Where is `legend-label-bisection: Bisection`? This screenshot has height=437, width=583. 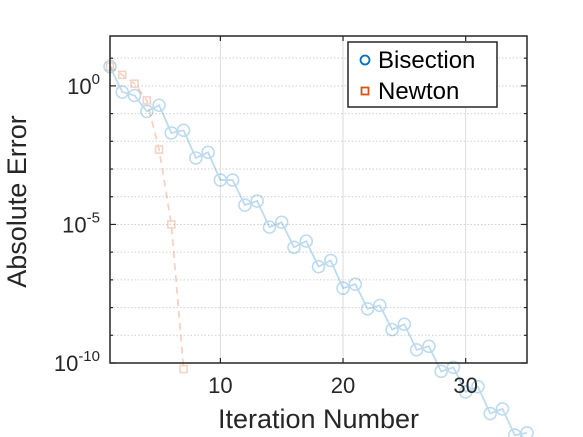 legend-label-bisection: Bisection is located at coordinates (426, 60).